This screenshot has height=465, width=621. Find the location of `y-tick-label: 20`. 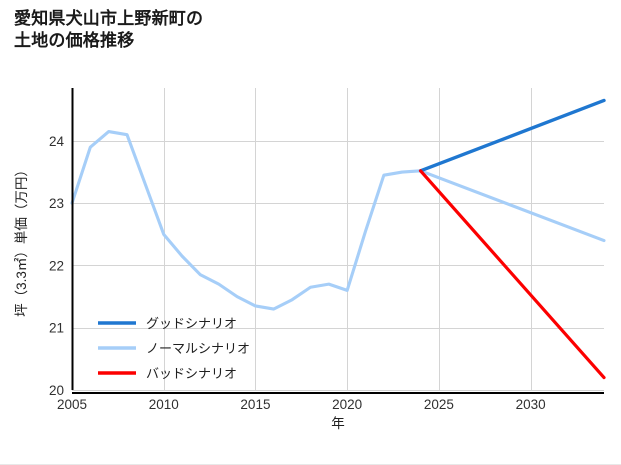

y-tick-label: 20 is located at coordinates (56, 390).